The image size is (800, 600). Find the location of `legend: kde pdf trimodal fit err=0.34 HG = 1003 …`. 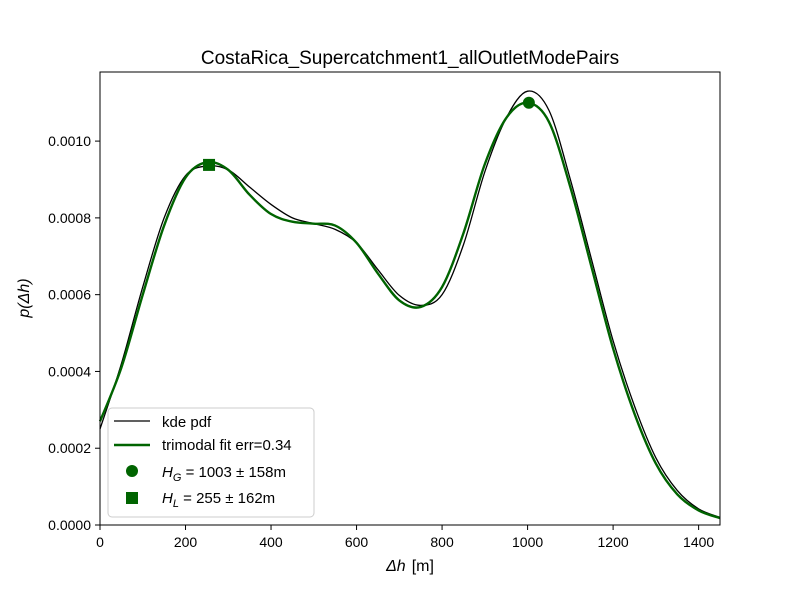

legend: kde pdf trimodal fit err=0.34 HG = 1003 … is located at coordinates (211, 462).